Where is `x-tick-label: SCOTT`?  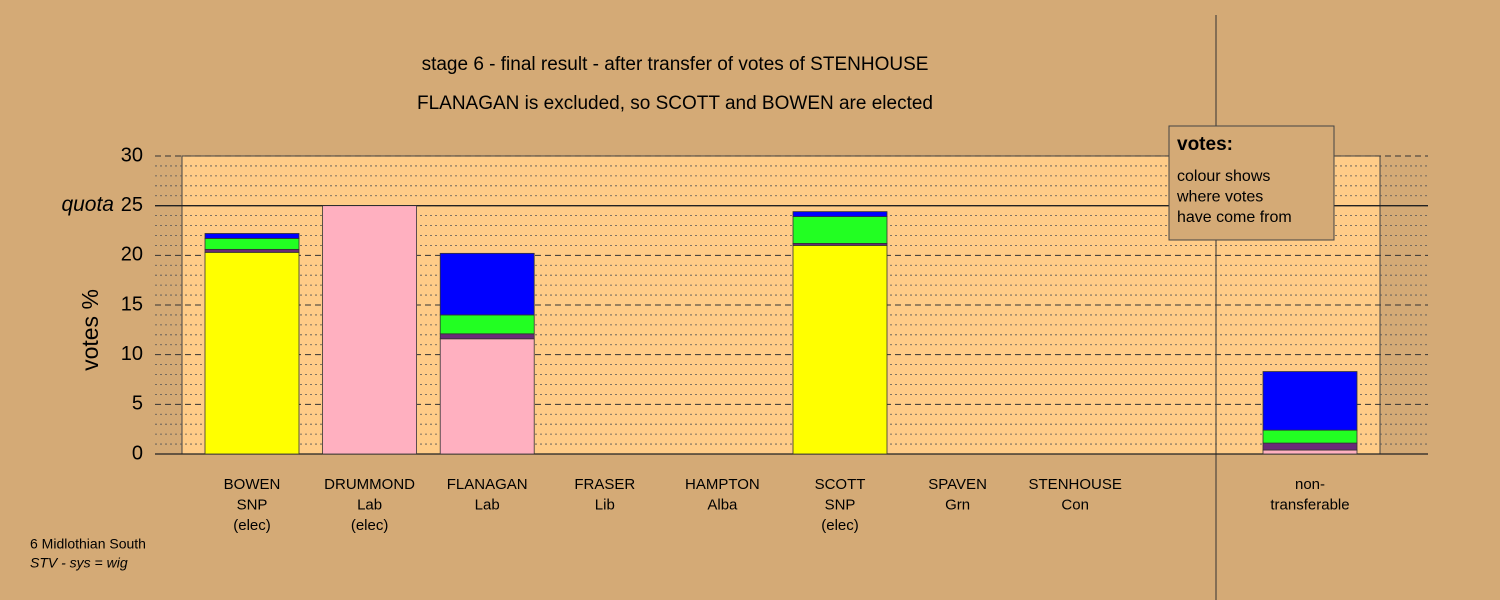
x-tick-label: SCOTT is located at coordinates (840, 484).